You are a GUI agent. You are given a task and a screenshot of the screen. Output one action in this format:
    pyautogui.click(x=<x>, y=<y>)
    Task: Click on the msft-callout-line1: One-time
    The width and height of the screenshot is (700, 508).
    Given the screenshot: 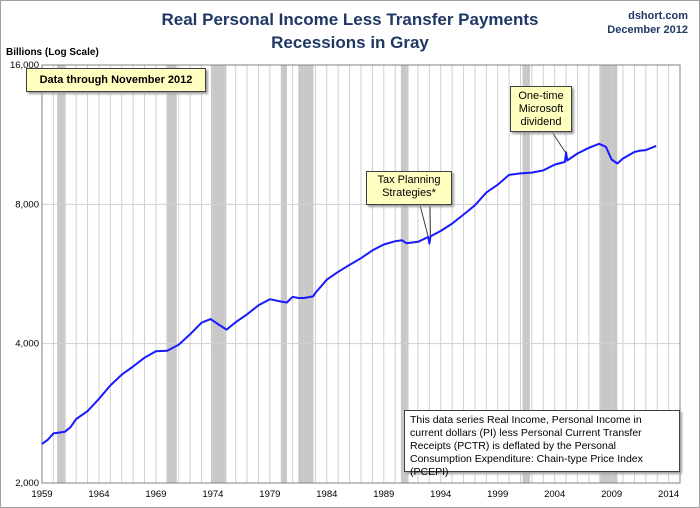 What is the action you would take?
    pyautogui.click(x=541, y=96)
    